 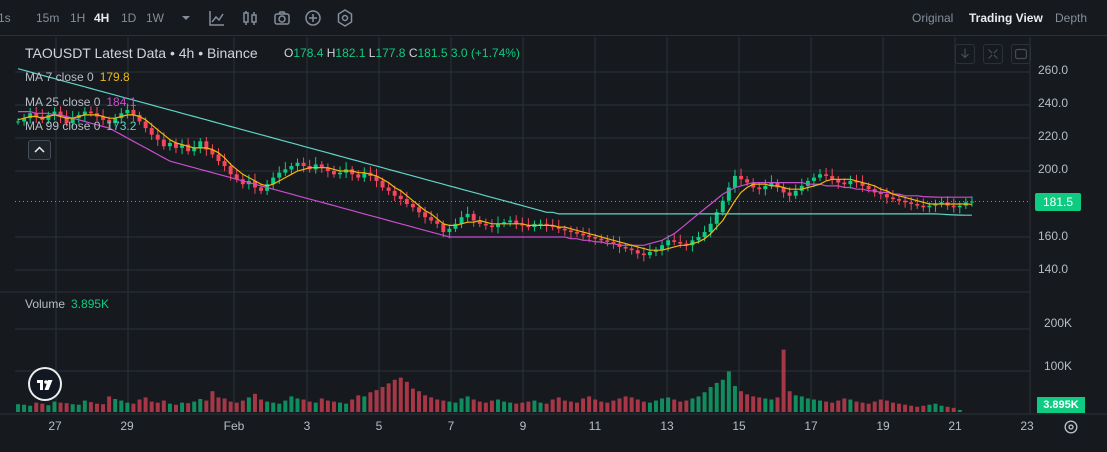 I want to click on high-value: 182.1, so click(x=350, y=53).